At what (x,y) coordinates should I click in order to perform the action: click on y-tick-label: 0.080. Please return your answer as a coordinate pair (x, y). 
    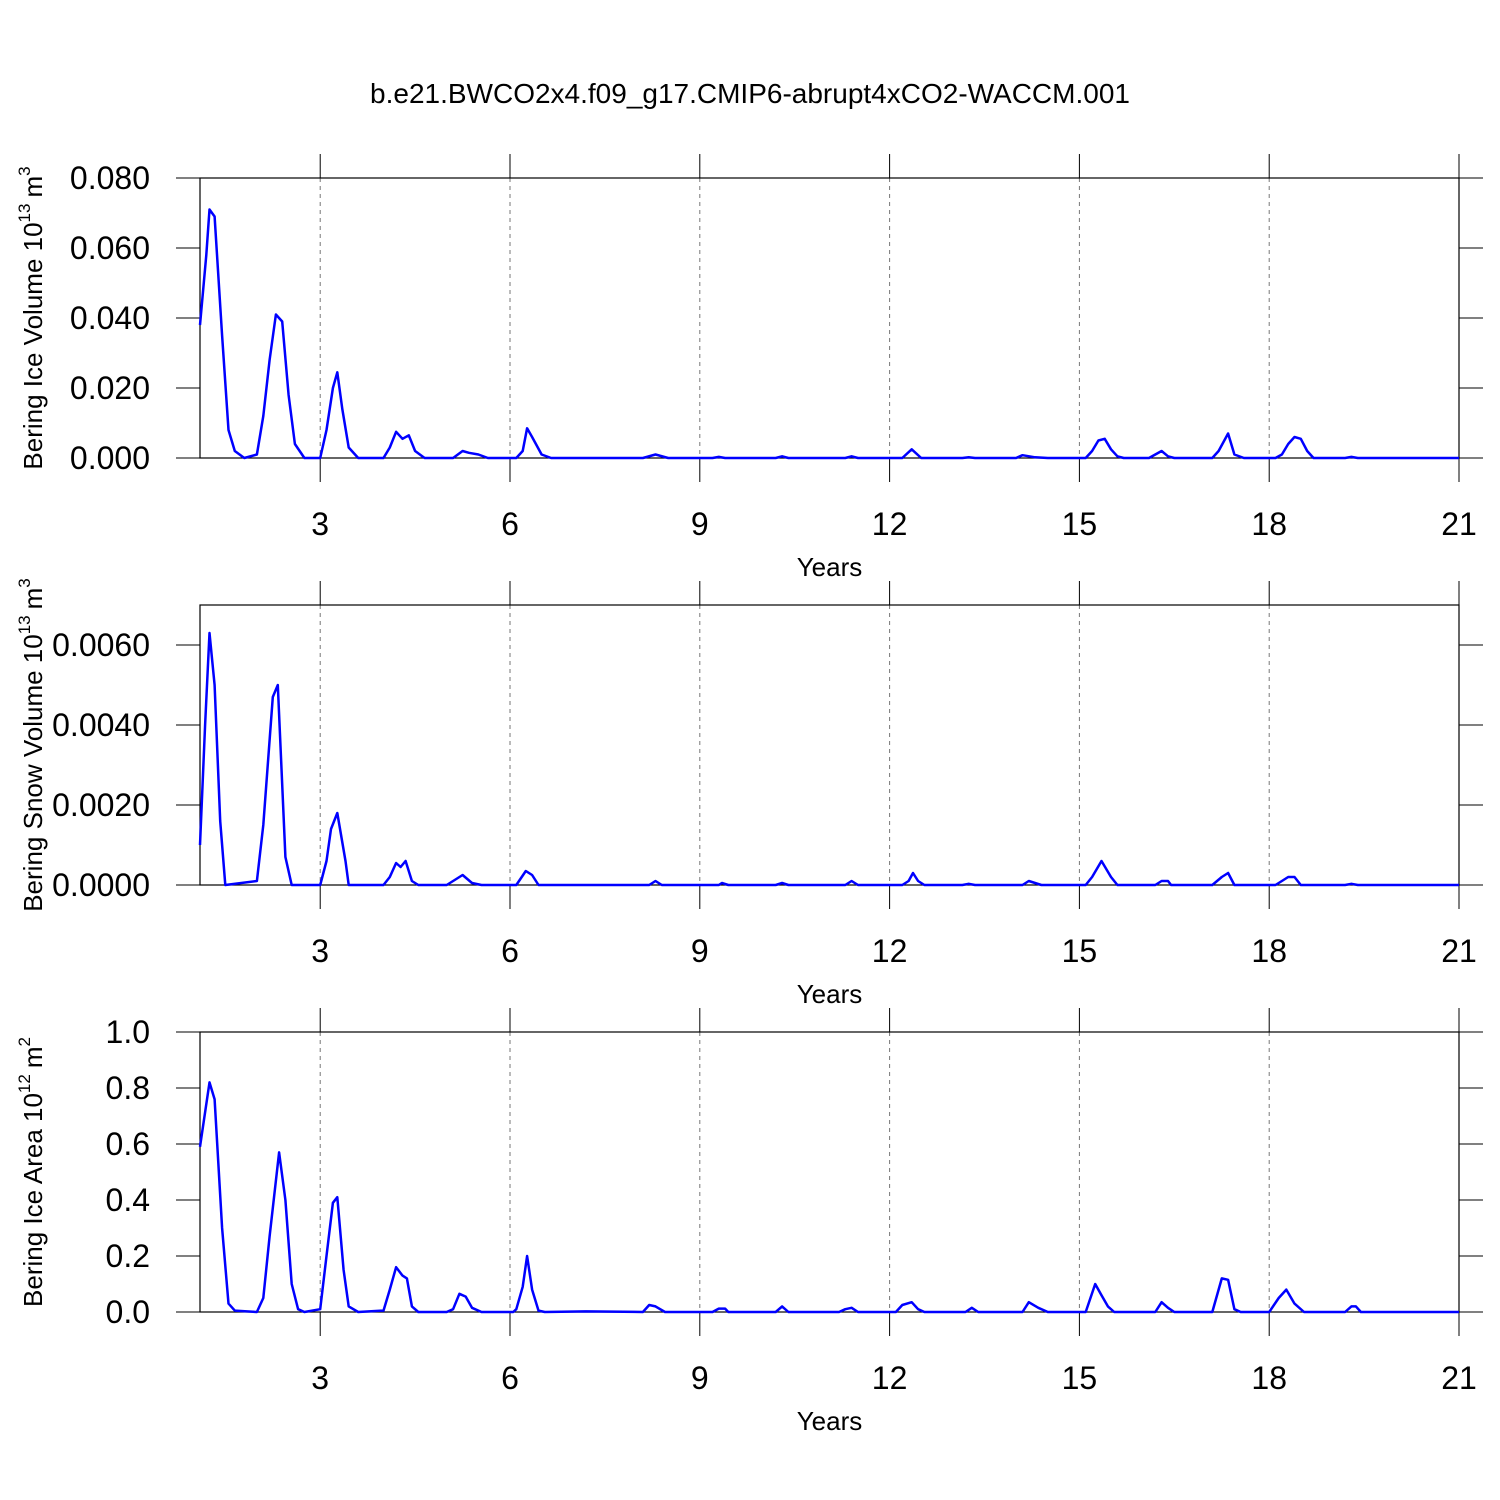
    Looking at the image, I should click on (110, 178).